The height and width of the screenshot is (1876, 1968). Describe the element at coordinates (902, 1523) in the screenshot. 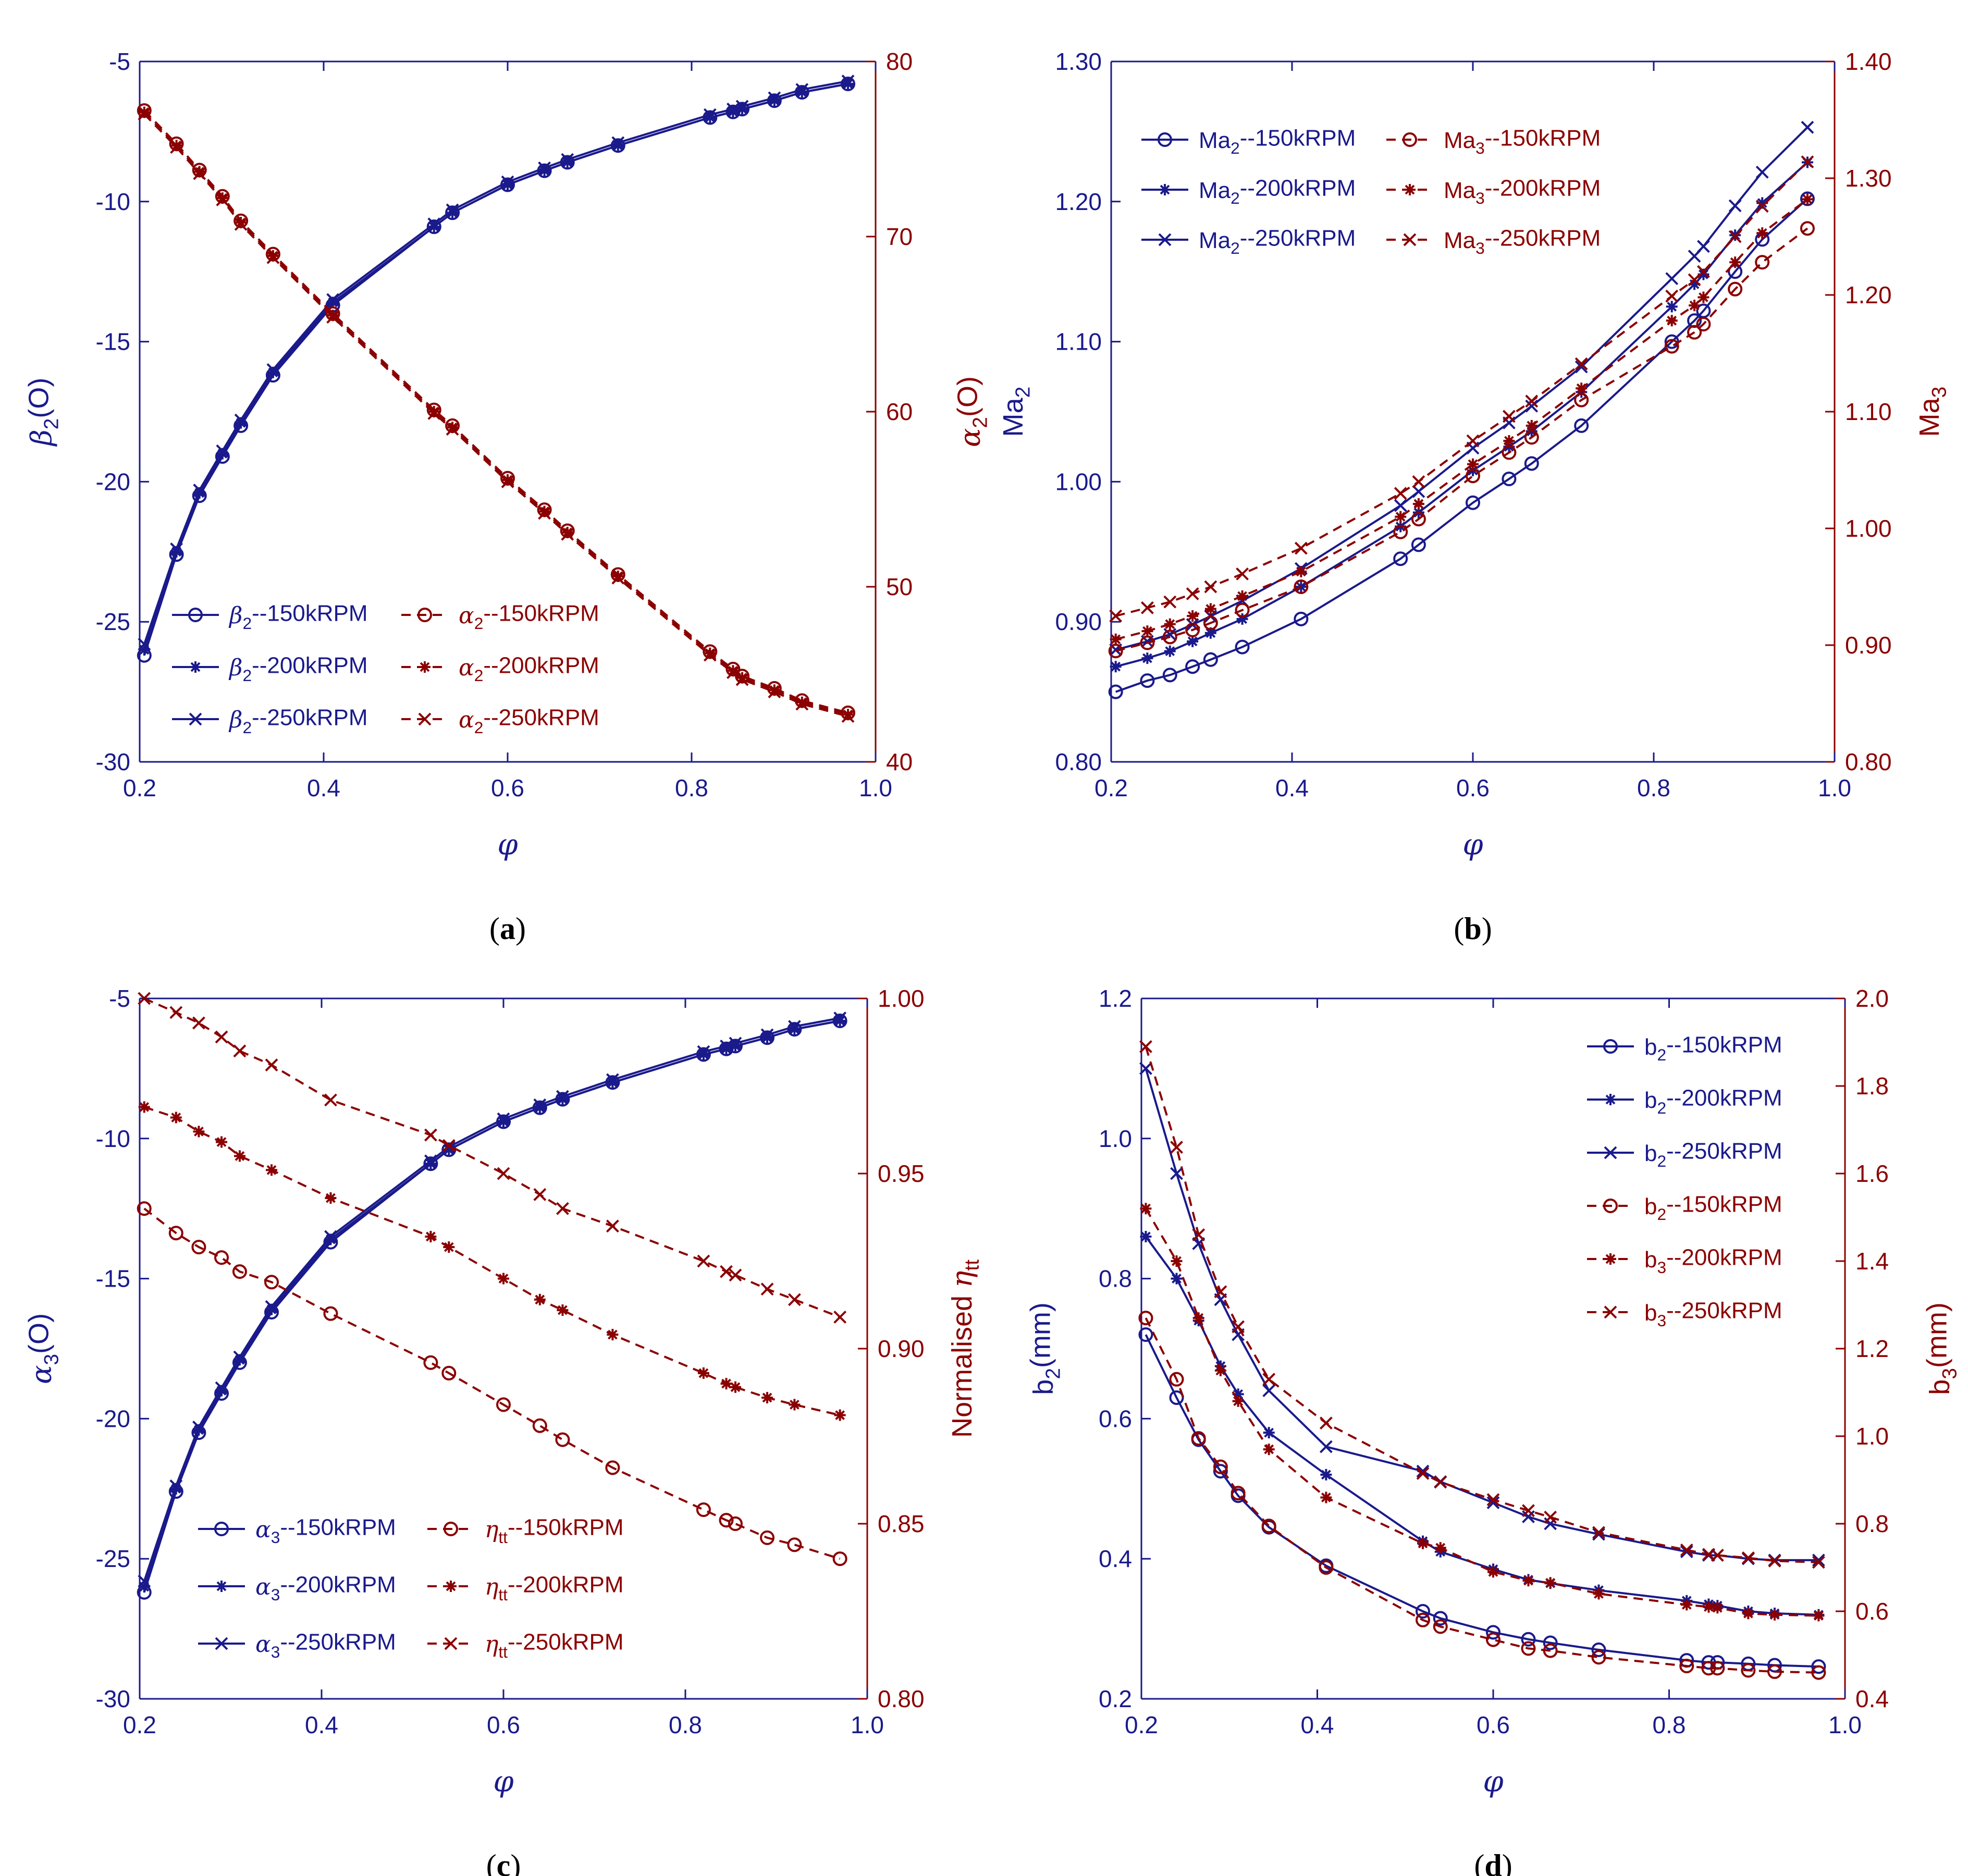

I see `y-tick-label-right: 0.85` at that location.